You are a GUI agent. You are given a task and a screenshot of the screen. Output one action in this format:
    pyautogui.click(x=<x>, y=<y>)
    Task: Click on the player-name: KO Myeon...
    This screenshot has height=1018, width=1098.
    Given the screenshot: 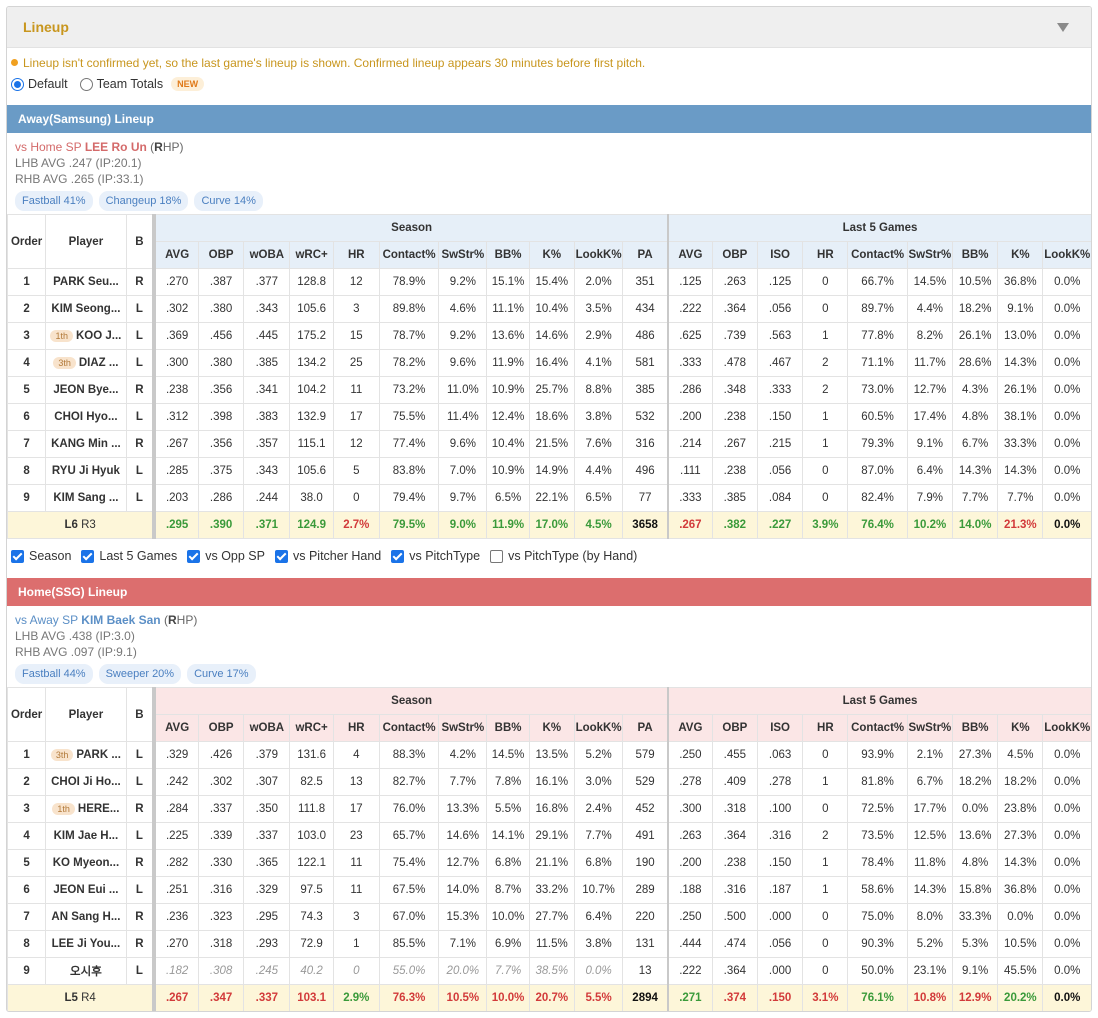 What is the action you would take?
    pyautogui.click(x=86, y=863)
    